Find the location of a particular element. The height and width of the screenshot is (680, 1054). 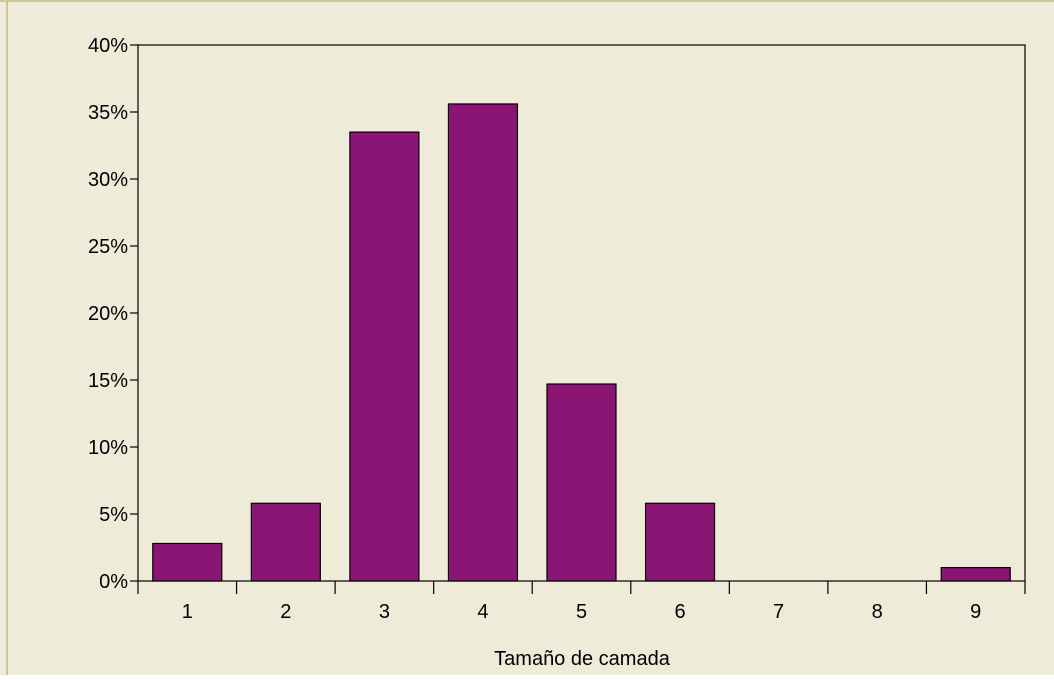

y-tick-label: 5% is located at coordinates (113, 515).